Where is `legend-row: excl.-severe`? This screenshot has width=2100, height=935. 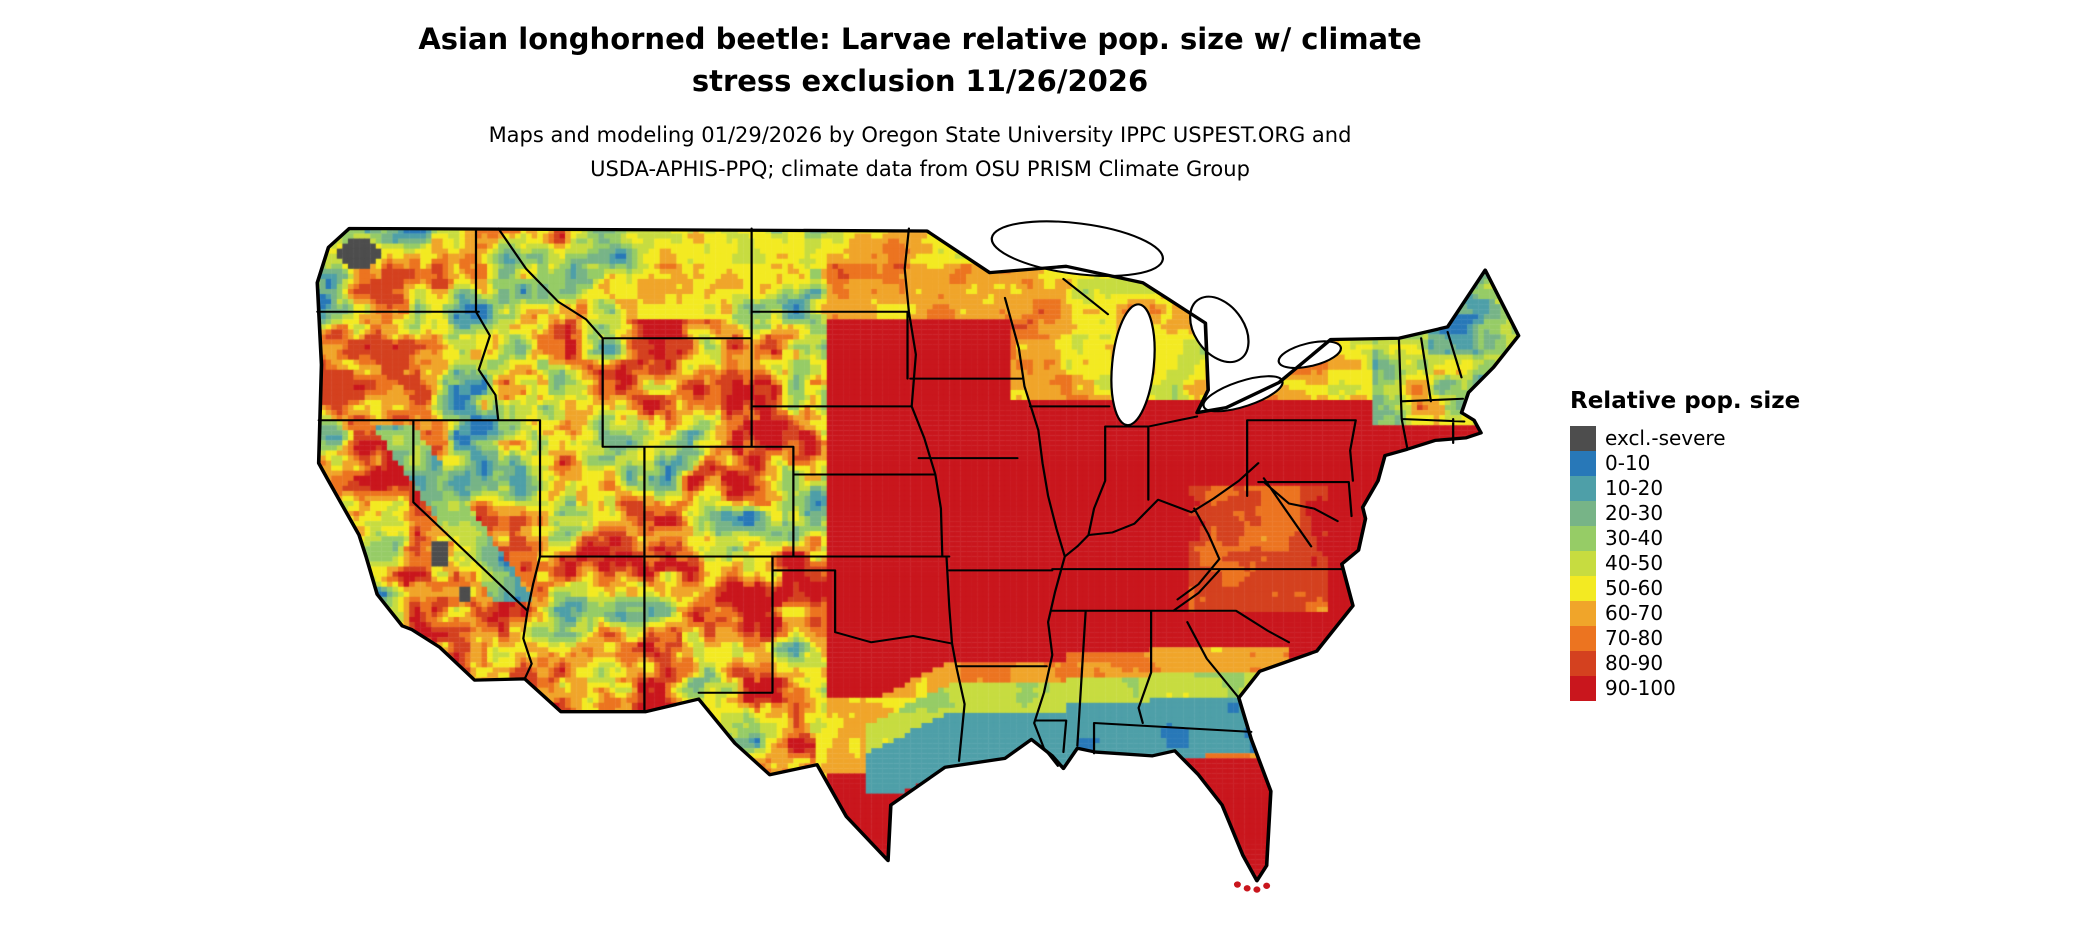 legend-row: excl.-severe is located at coordinates (1720, 438).